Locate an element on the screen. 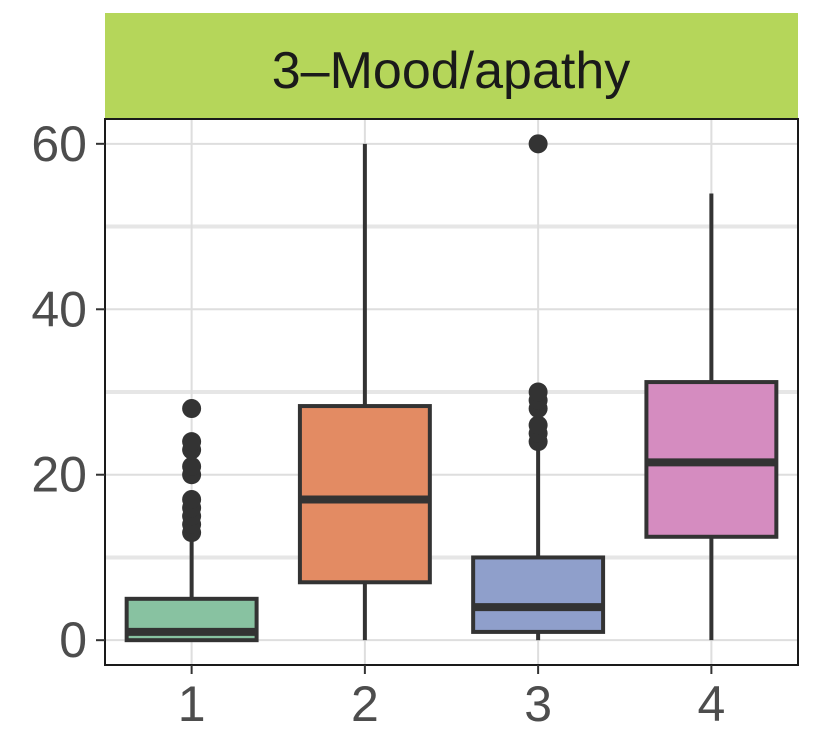  y-axis: 0 20 40 60 is located at coordinates (68, 392).